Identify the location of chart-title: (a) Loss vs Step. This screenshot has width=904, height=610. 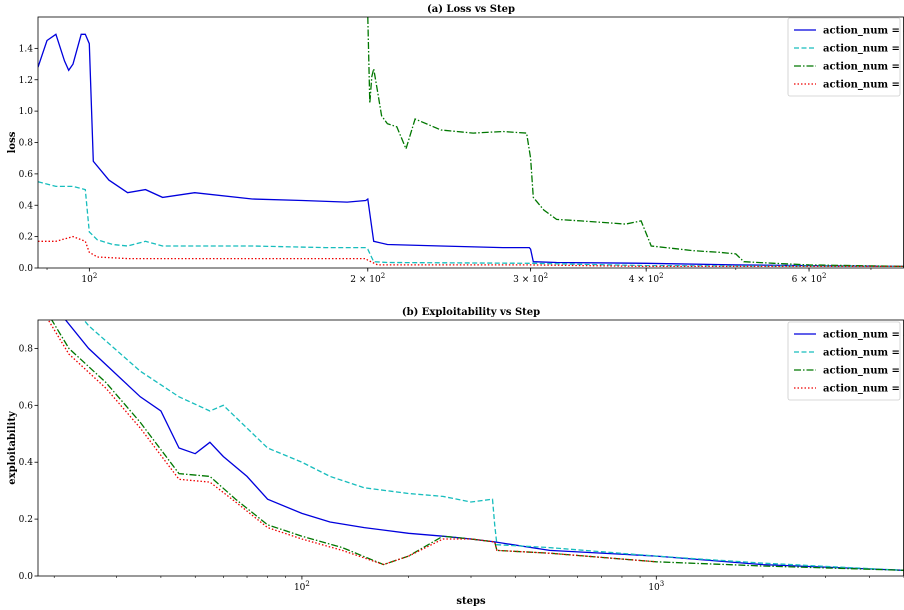
(471, 9).